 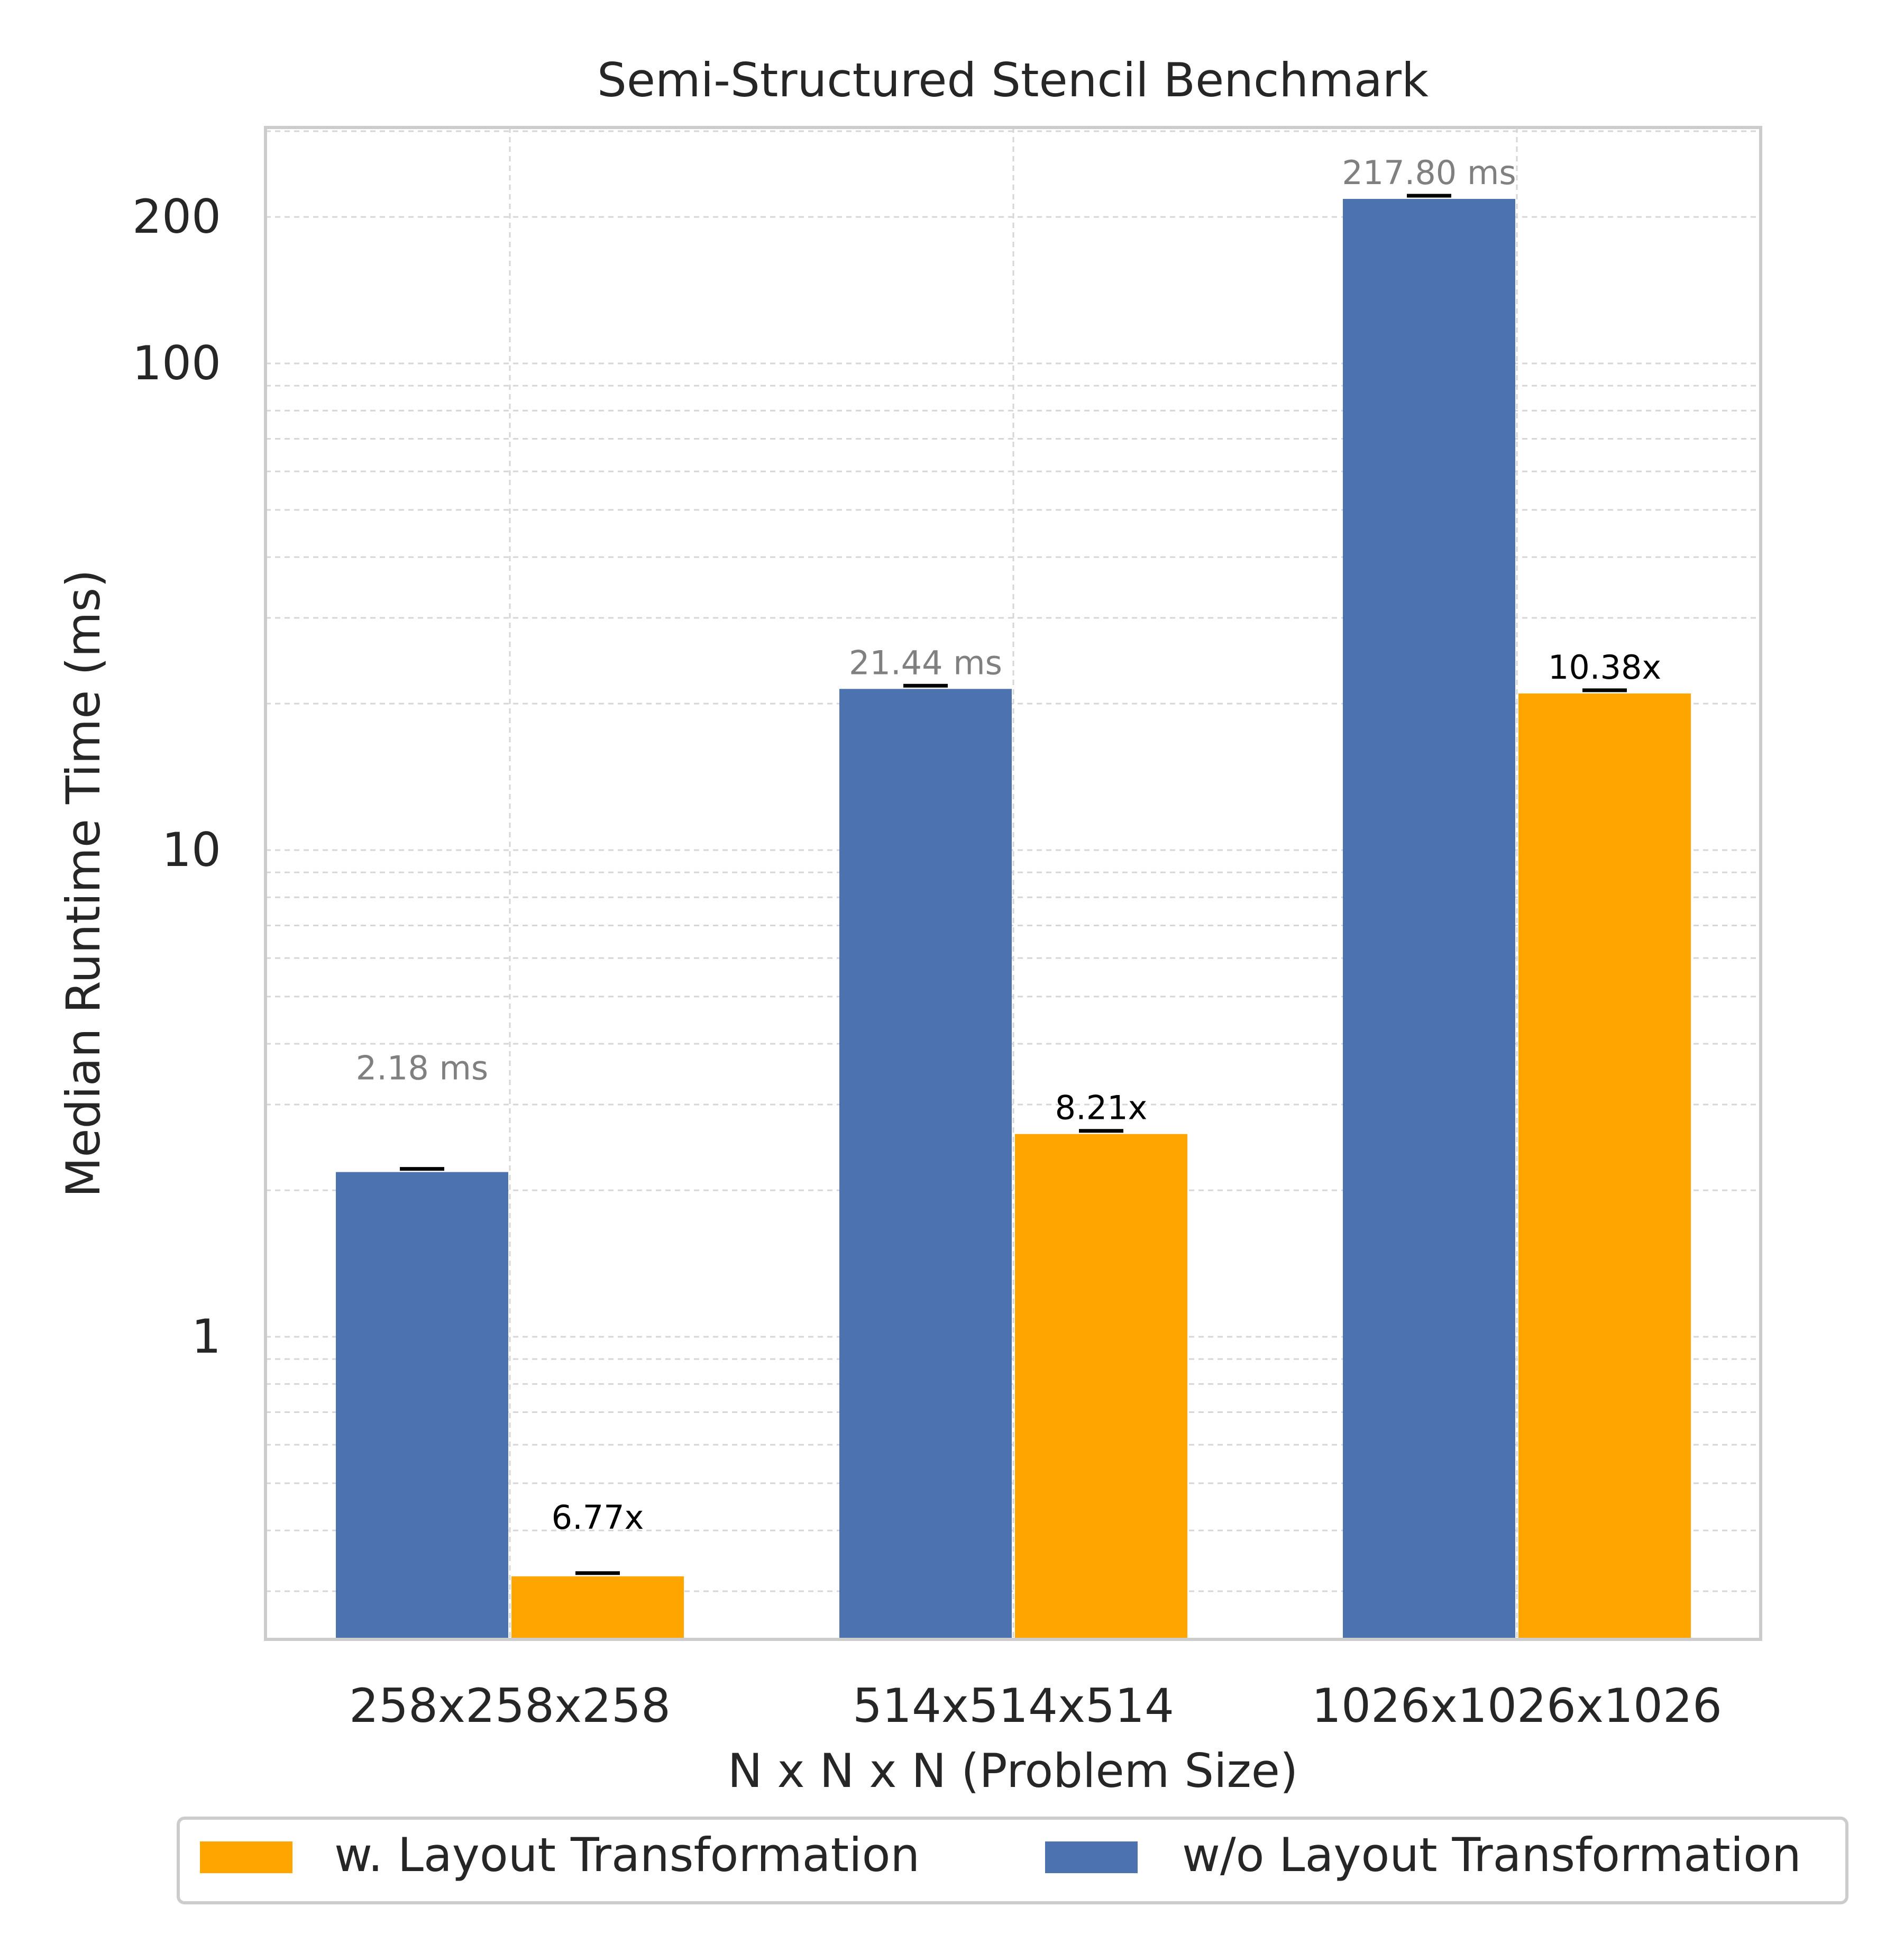 What do you see at coordinates (176, 776) in the screenshot?
I see `y-tick-labels: 1 10 100 200` at bounding box center [176, 776].